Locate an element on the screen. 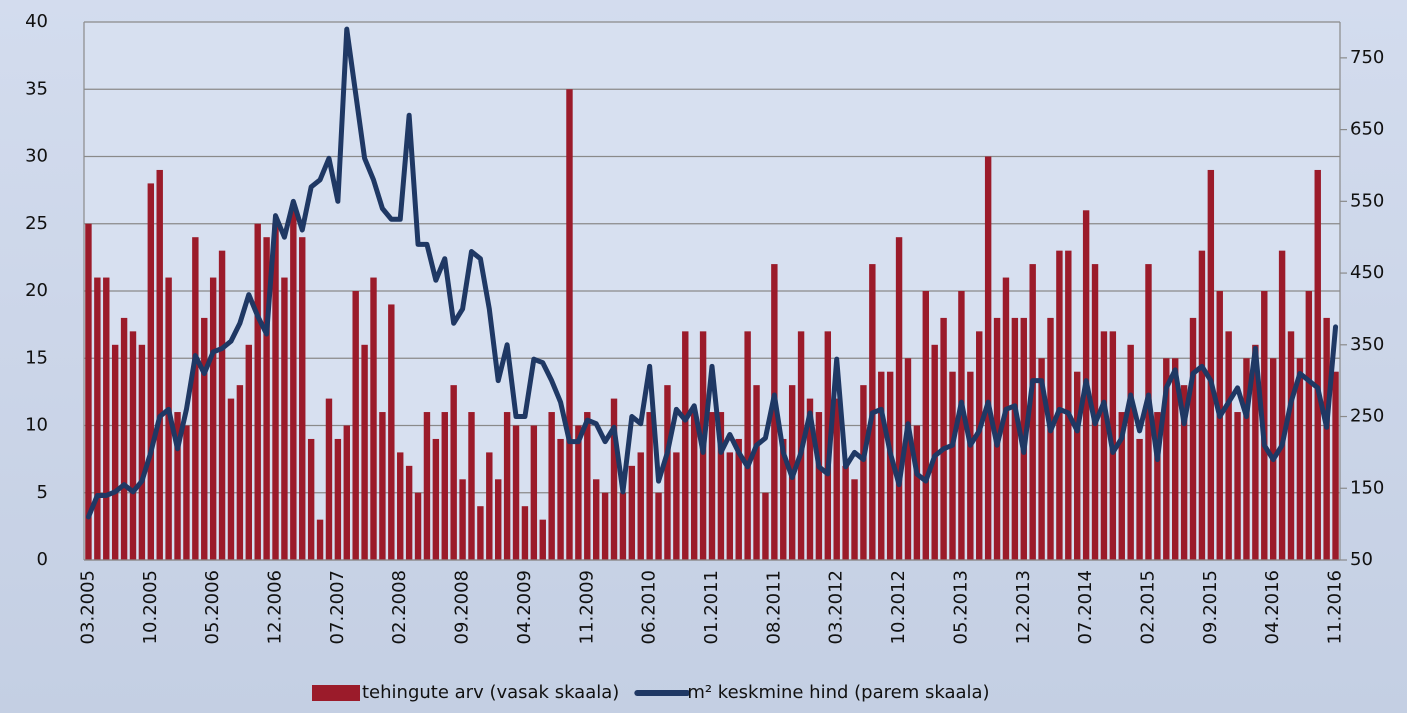  x-tick-label: 02.2008 is located at coordinates (399, 607).